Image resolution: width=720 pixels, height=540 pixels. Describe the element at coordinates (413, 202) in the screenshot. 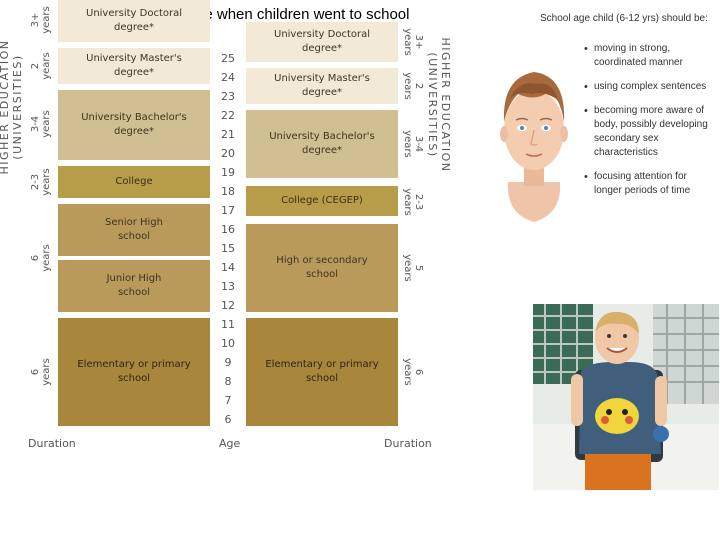

I see `right-duration-college: 2-3 years` at that location.